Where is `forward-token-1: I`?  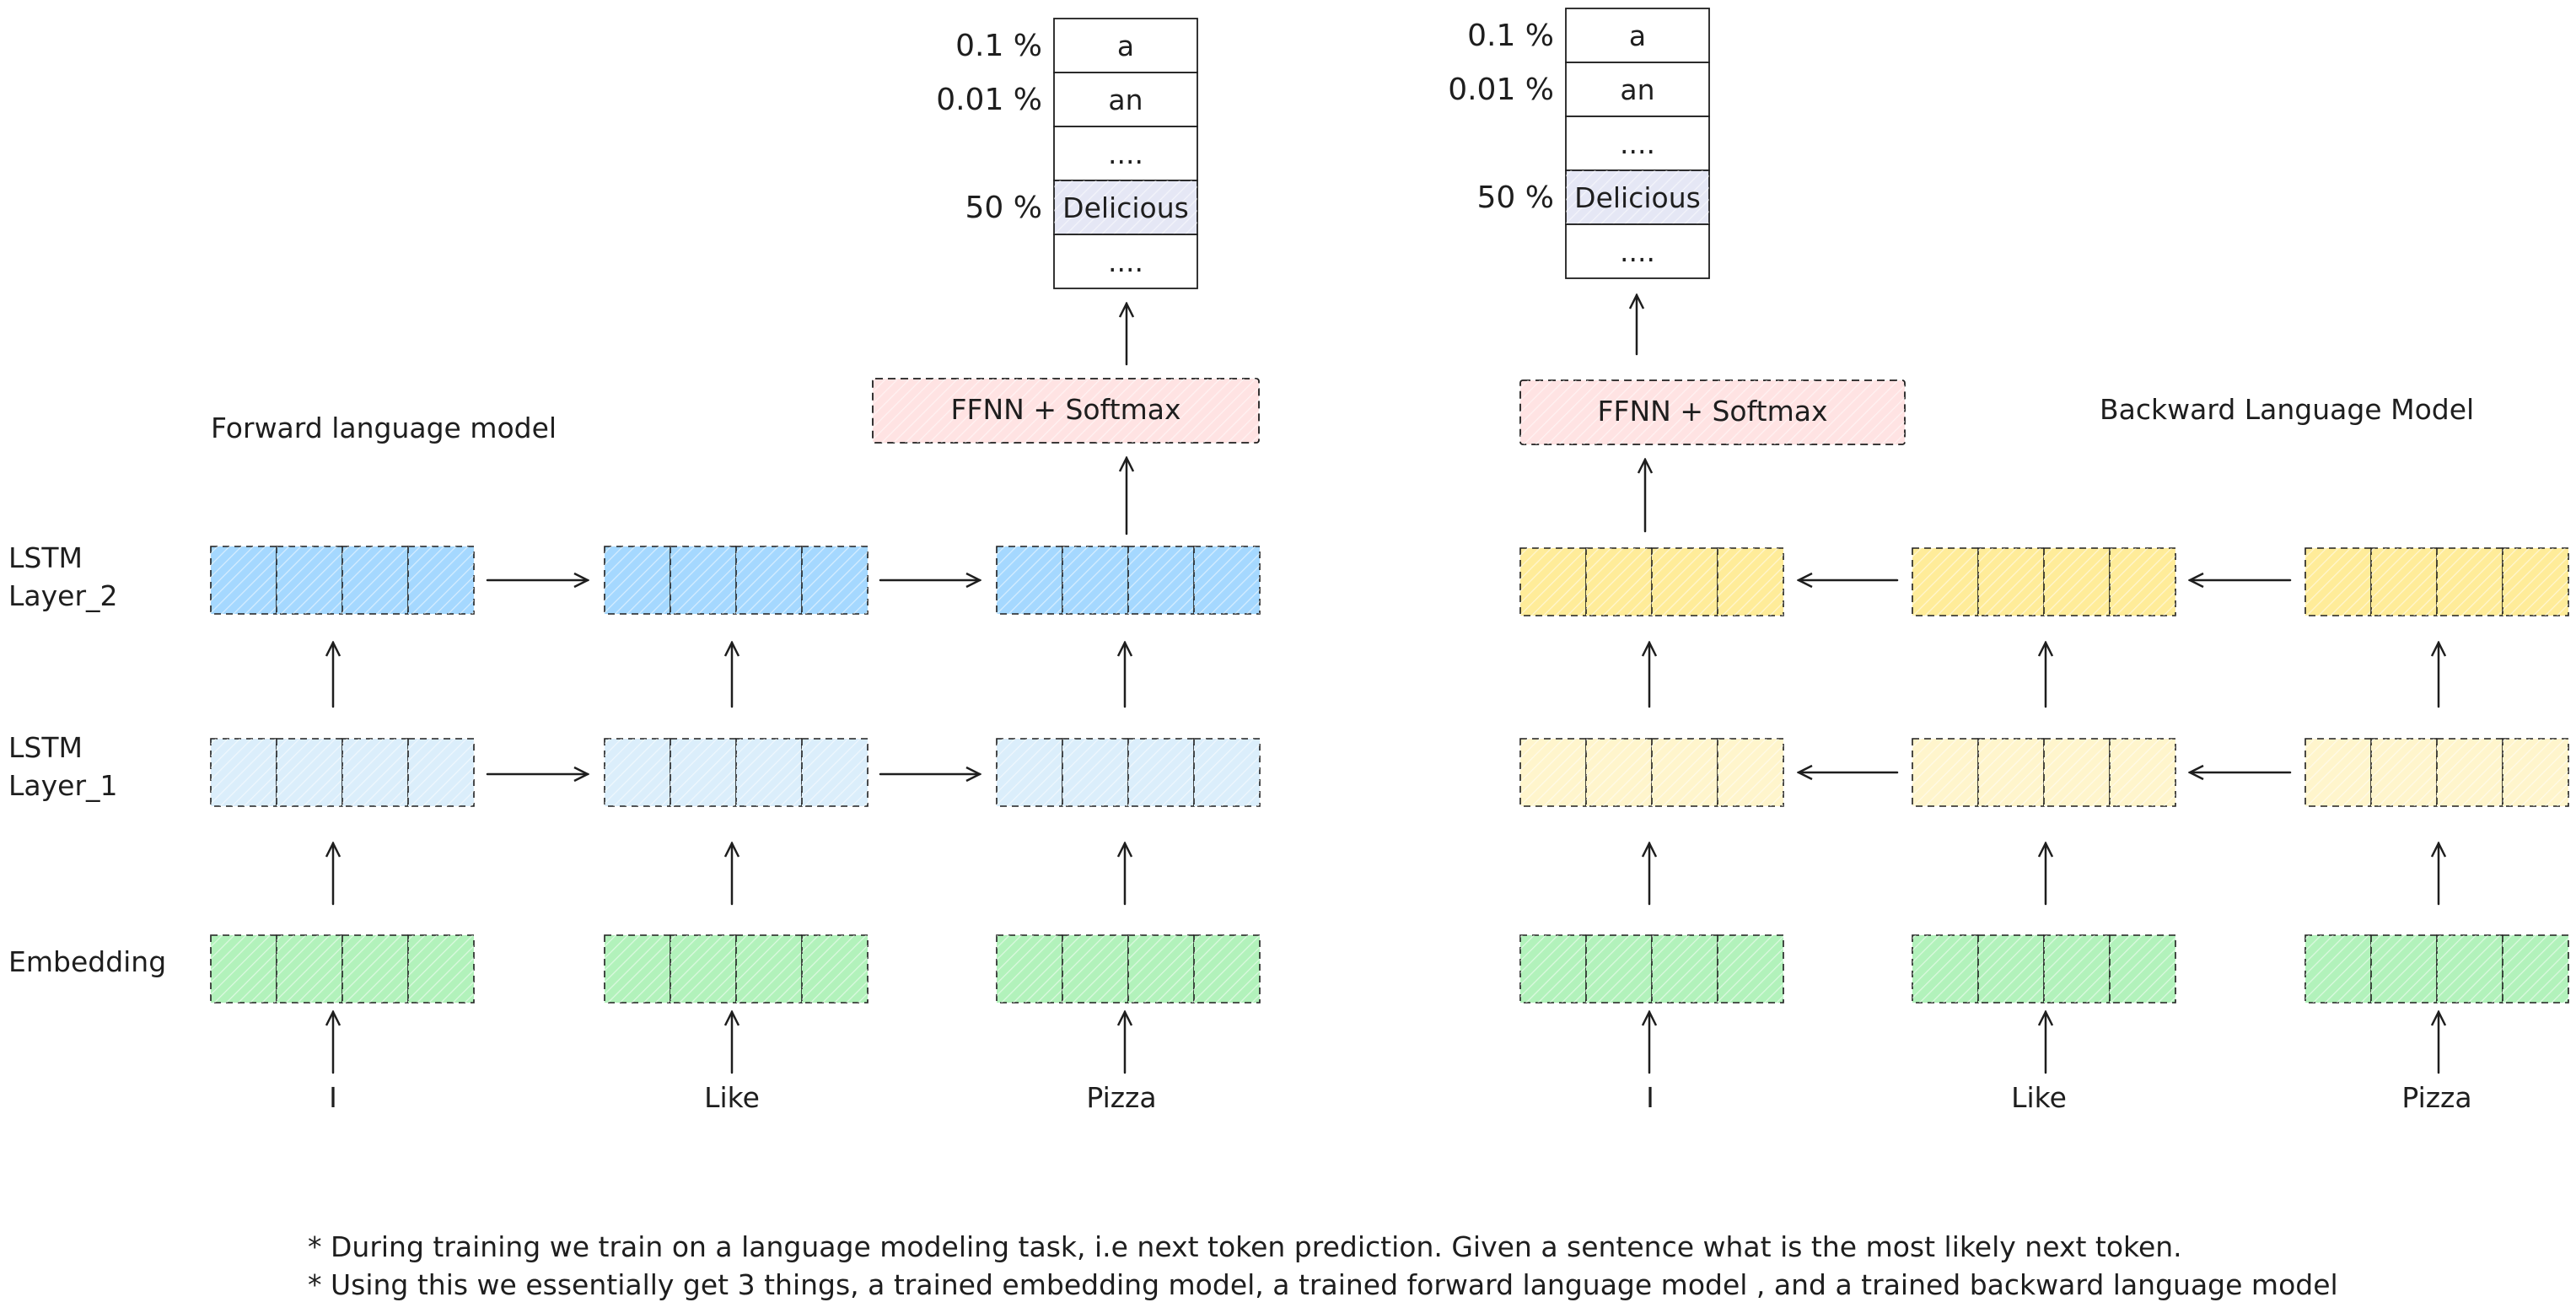 forward-token-1: I is located at coordinates (333, 1098).